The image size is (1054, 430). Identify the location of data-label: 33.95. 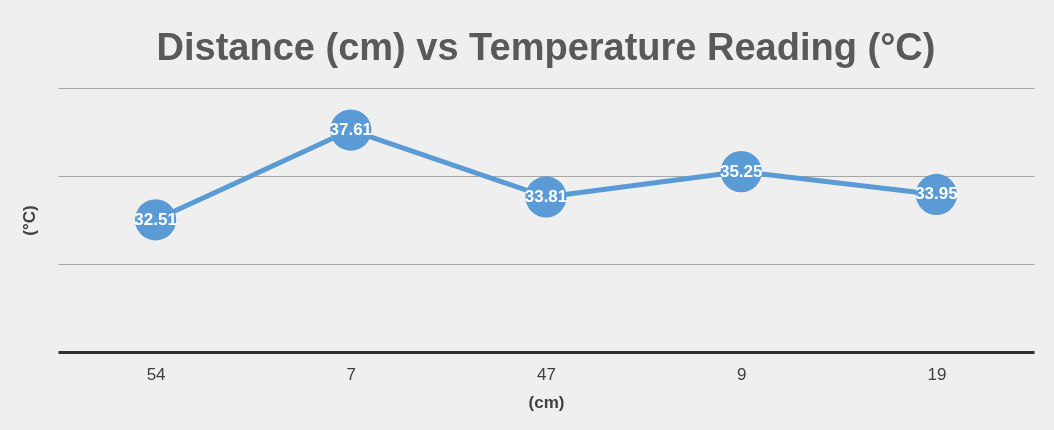
(936, 194).